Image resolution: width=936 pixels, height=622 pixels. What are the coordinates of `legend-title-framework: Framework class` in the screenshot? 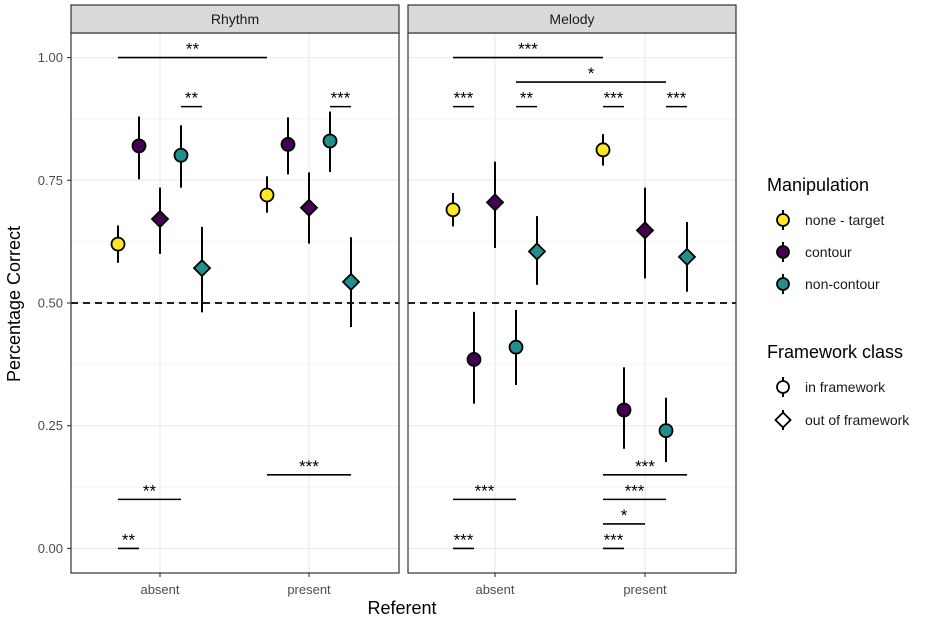 It's located at (835, 352).